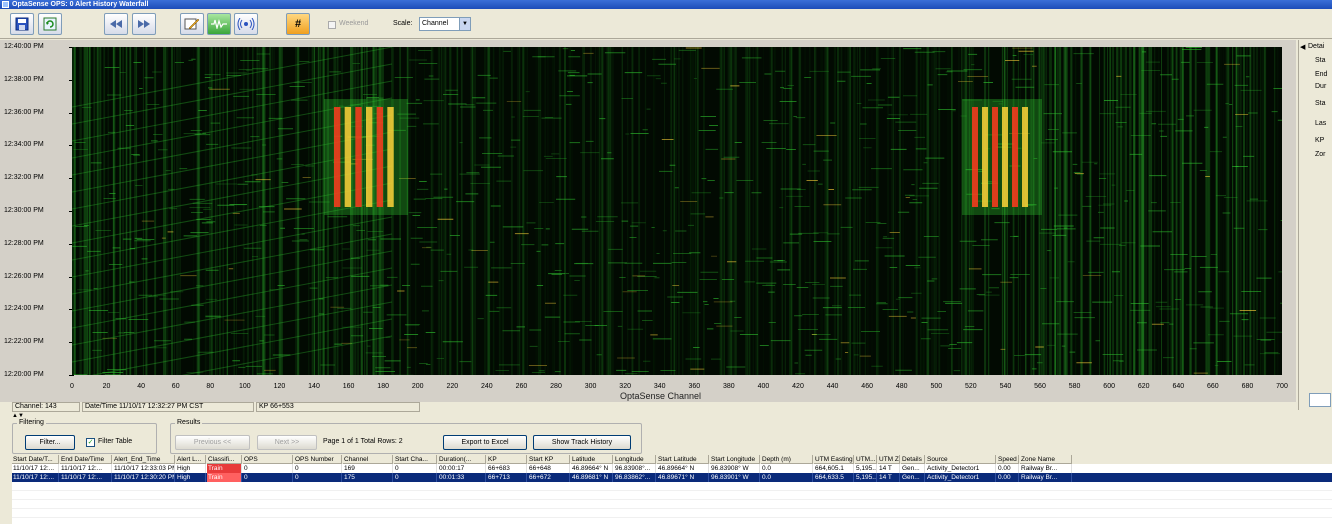 The height and width of the screenshot is (524, 1332). Describe the element at coordinates (735, 468) in the screenshot. I see `table-cell: 96.83908° W` at that location.